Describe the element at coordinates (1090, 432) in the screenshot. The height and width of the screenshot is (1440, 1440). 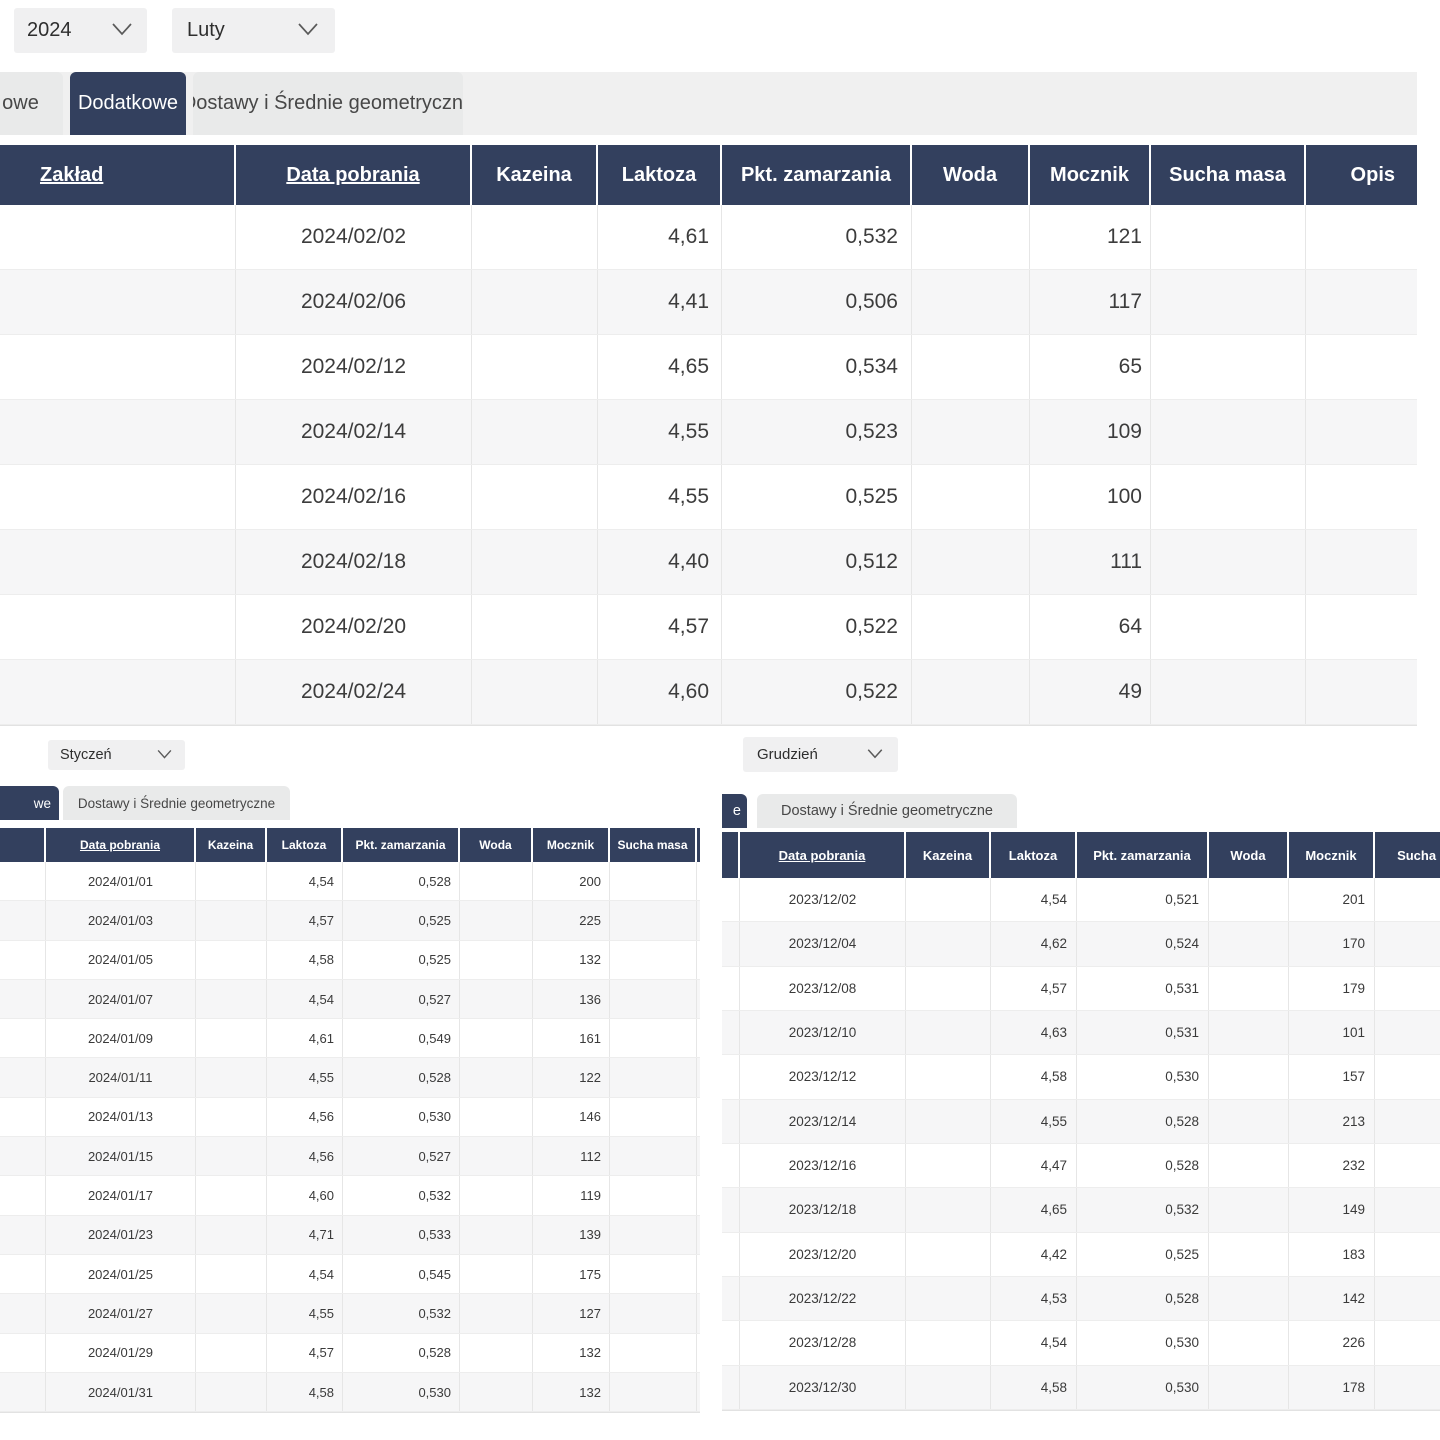
I see `cell-mocznik: 109` at that location.